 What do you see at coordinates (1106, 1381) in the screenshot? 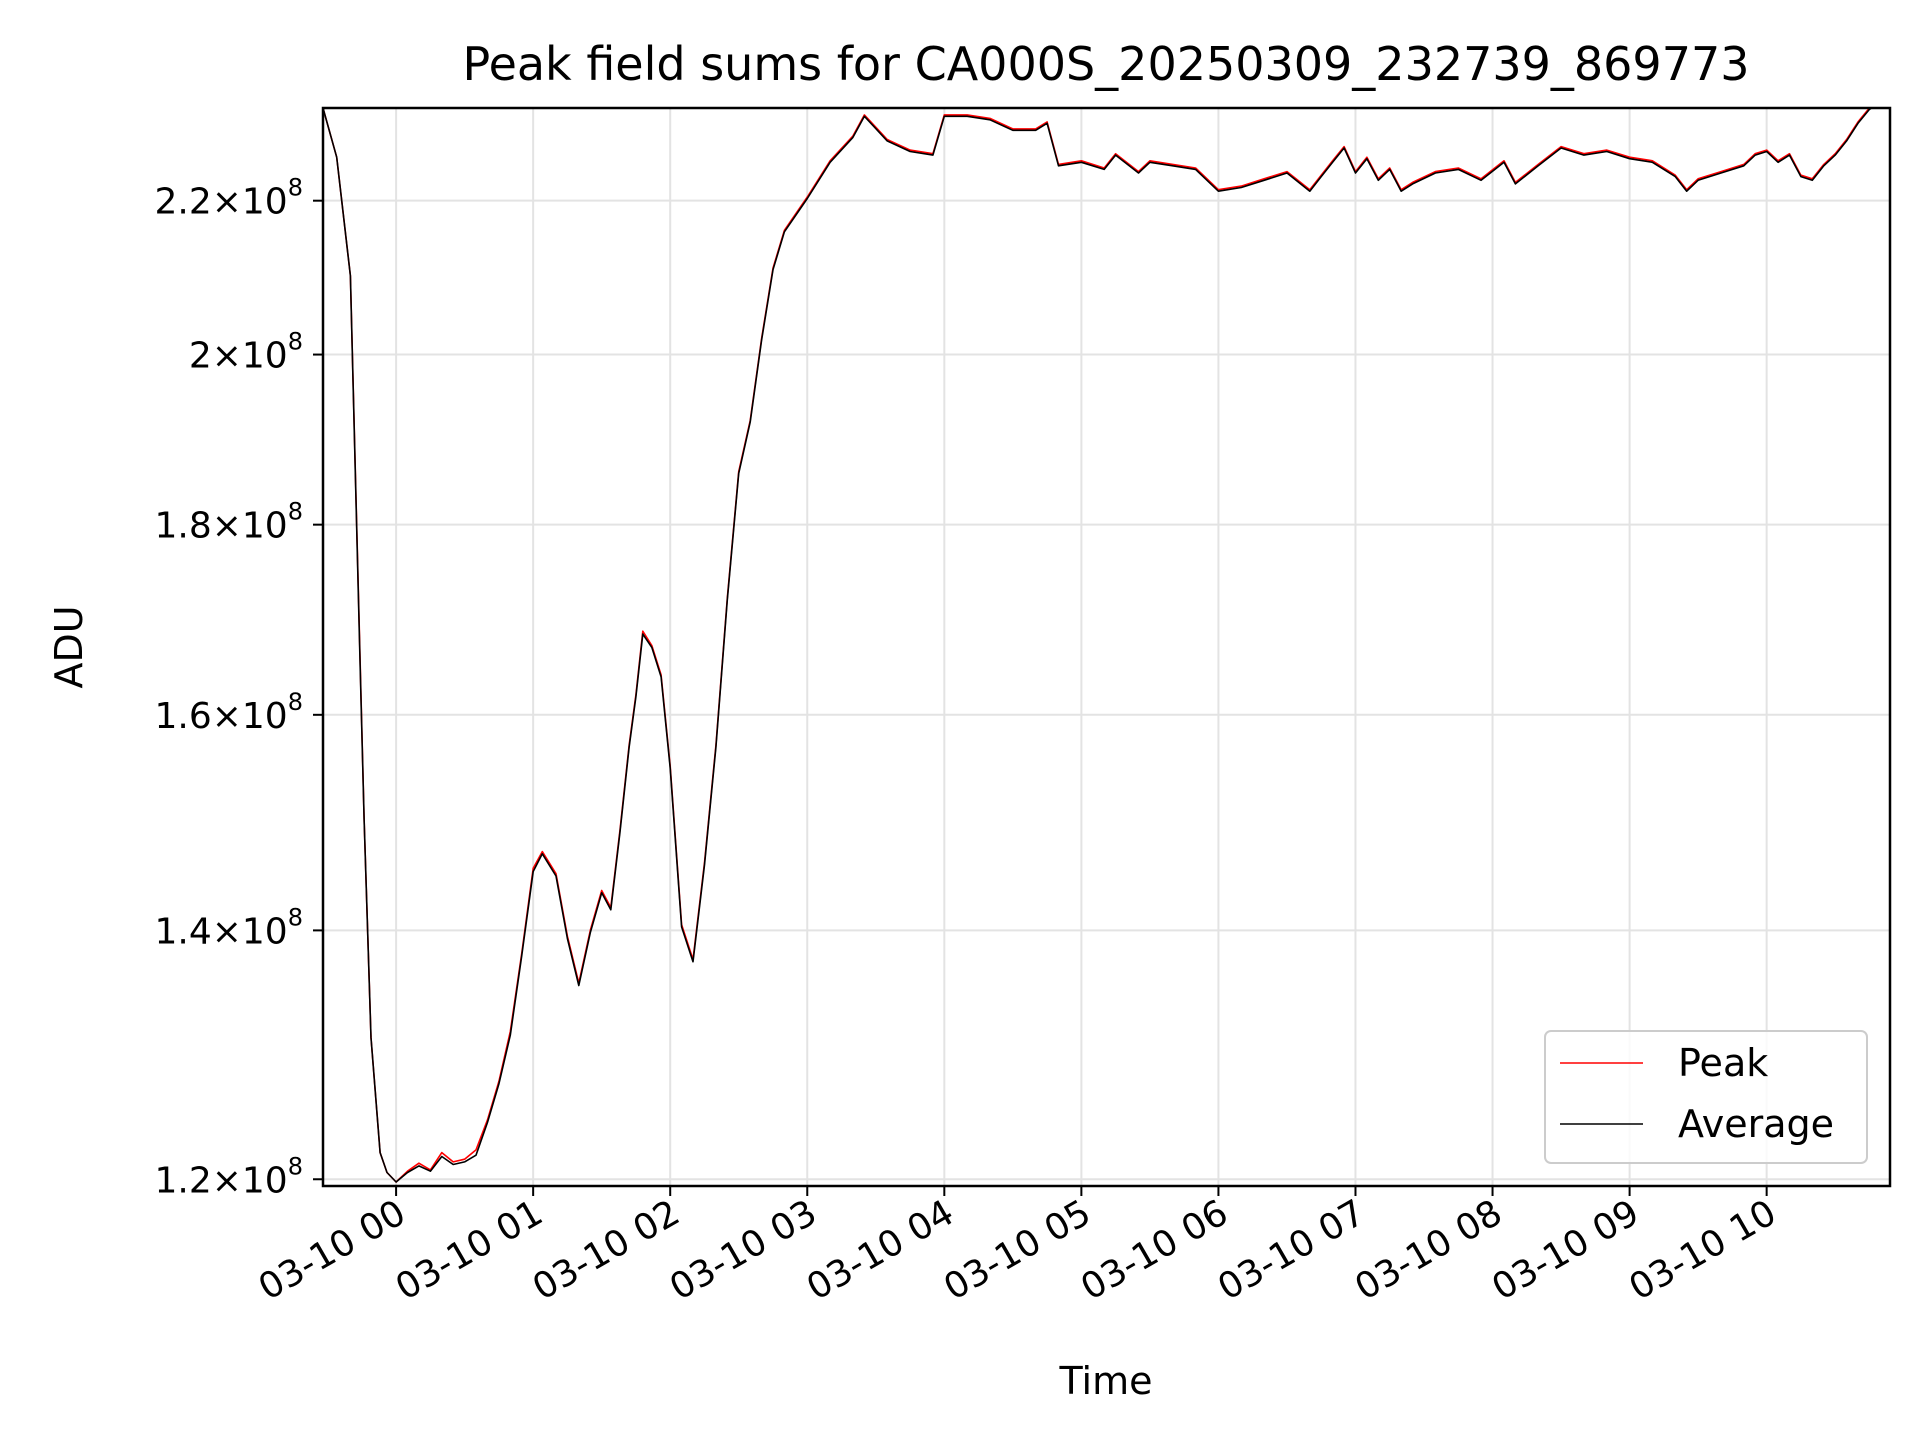
I see `x-axis-label: Time` at bounding box center [1106, 1381].